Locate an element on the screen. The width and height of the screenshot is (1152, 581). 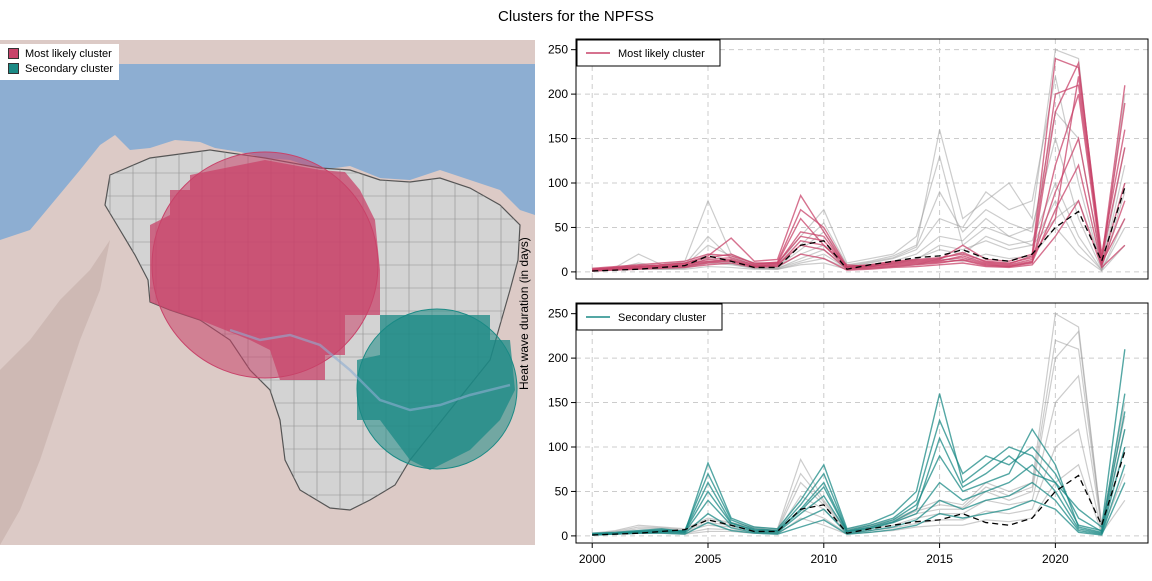
map-mountain-shading is located at coordinates (55, 392).